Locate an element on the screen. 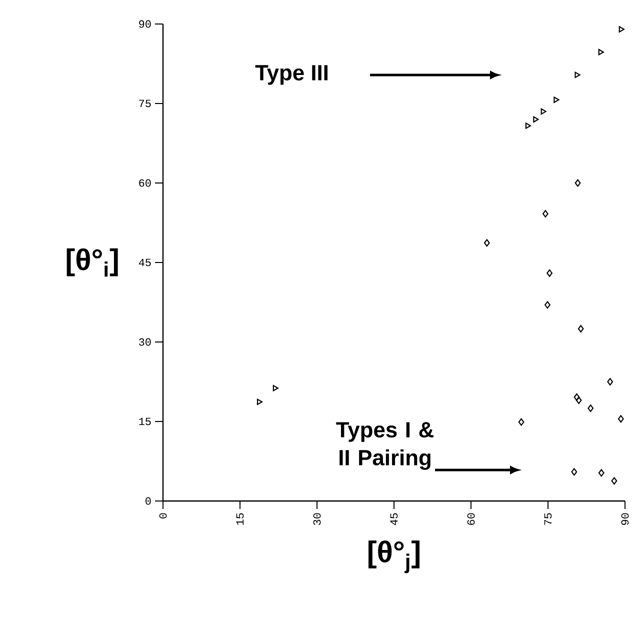 Image resolution: width=635 pixels, height=631 pixels. x-tick-label: 90 is located at coordinates (625, 519).